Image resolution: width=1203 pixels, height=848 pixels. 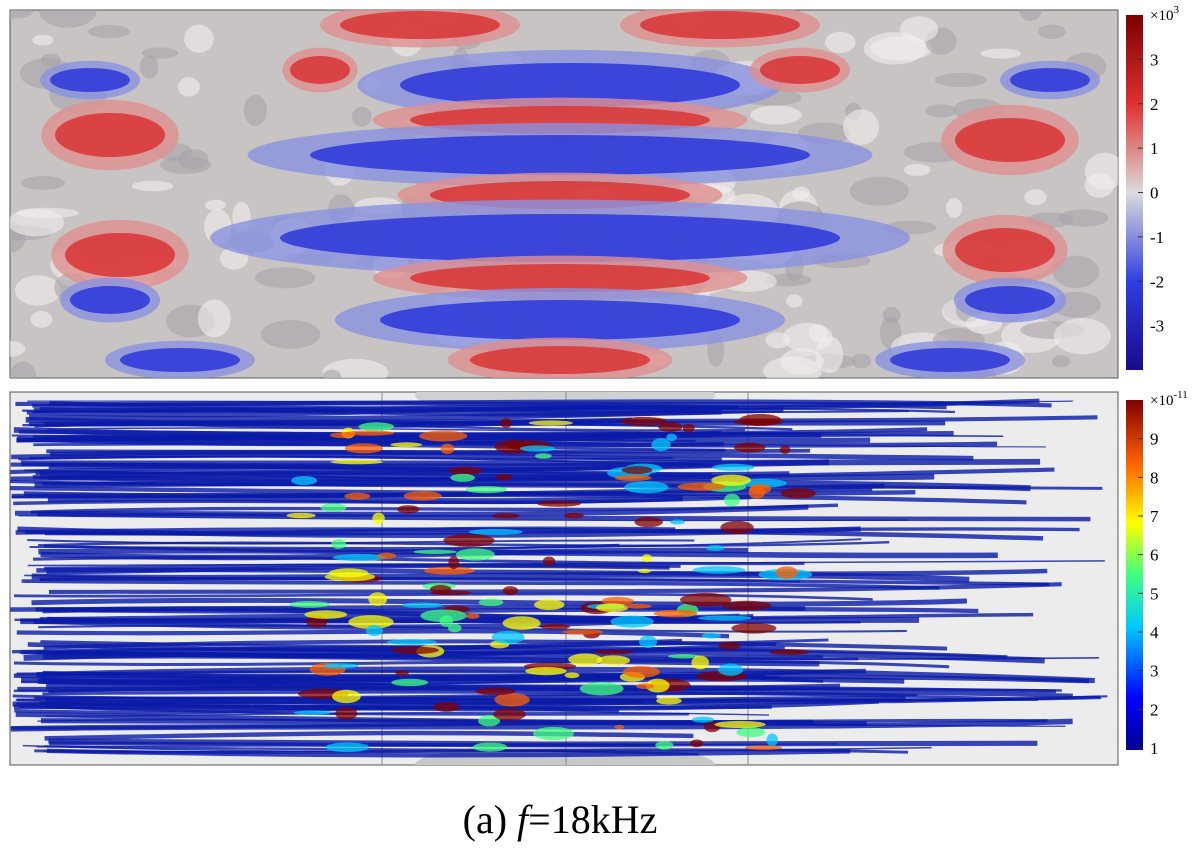 What do you see at coordinates (1157, 326) in the screenshot?
I see `tick-label: -3` at bounding box center [1157, 326].